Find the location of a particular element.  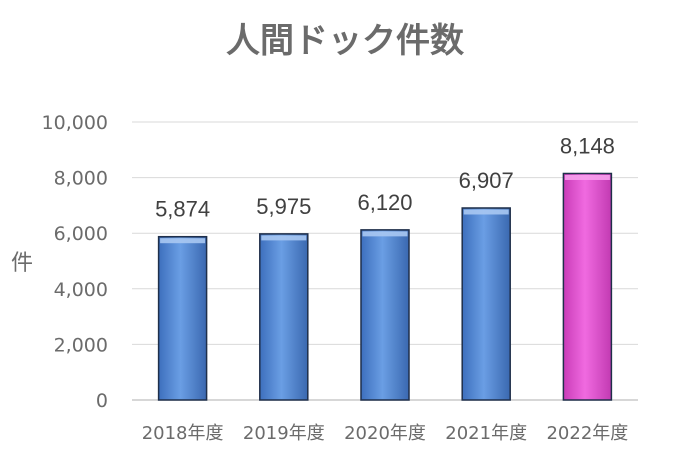

y-axis-label: 件 is located at coordinates (22, 263).